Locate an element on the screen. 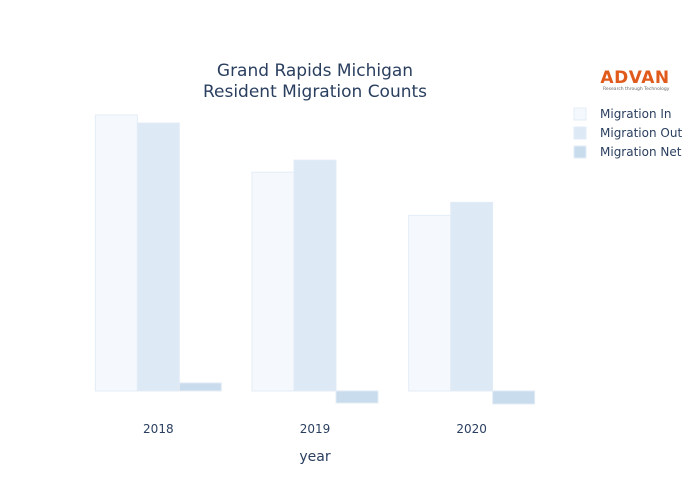  x-tick-label: 2018 is located at coordinates (158, 429).